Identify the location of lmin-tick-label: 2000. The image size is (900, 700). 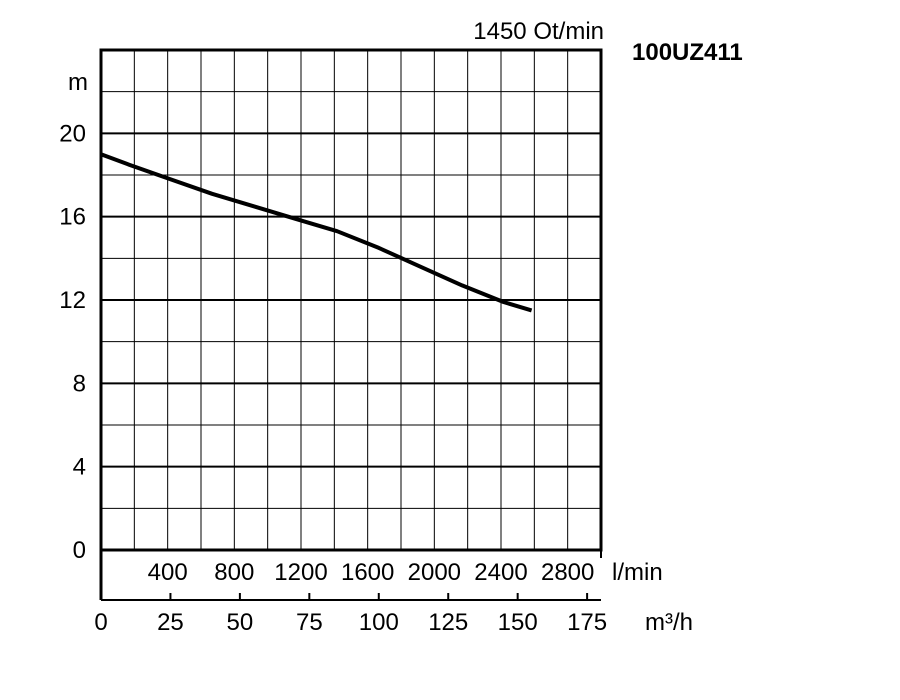
(434, 572).